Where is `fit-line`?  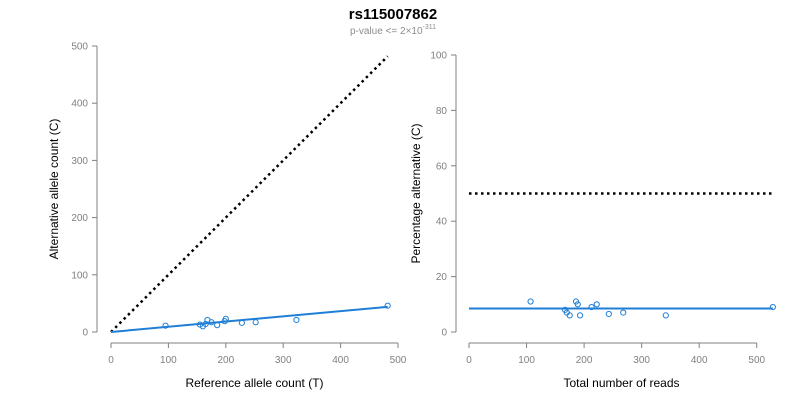
fit-line is located at coordinates (249, 319).